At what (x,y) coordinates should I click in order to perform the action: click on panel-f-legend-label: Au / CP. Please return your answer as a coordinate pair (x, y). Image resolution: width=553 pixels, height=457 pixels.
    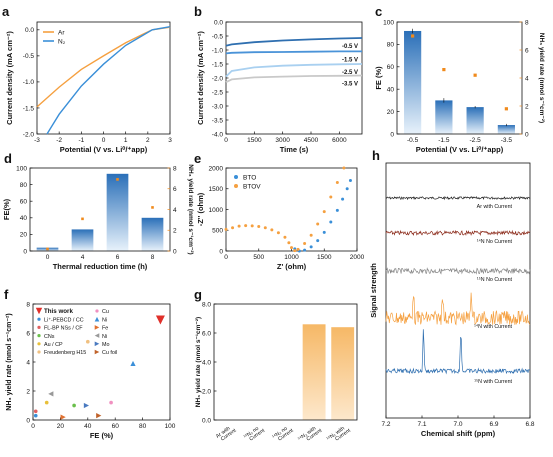
    Looking at the image, I should click on (53, 345).